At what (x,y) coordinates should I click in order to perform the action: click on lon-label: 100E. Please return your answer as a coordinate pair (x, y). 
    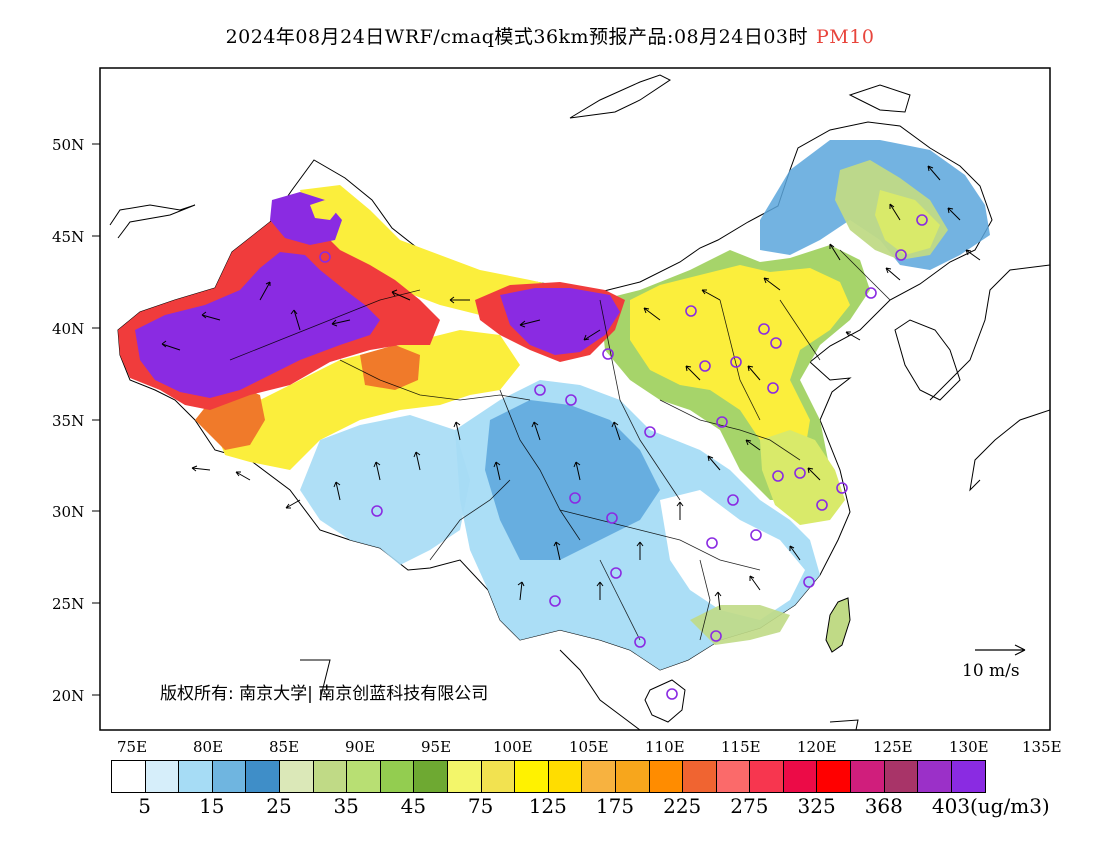
    Looking at the image, I should click on (513, 747).